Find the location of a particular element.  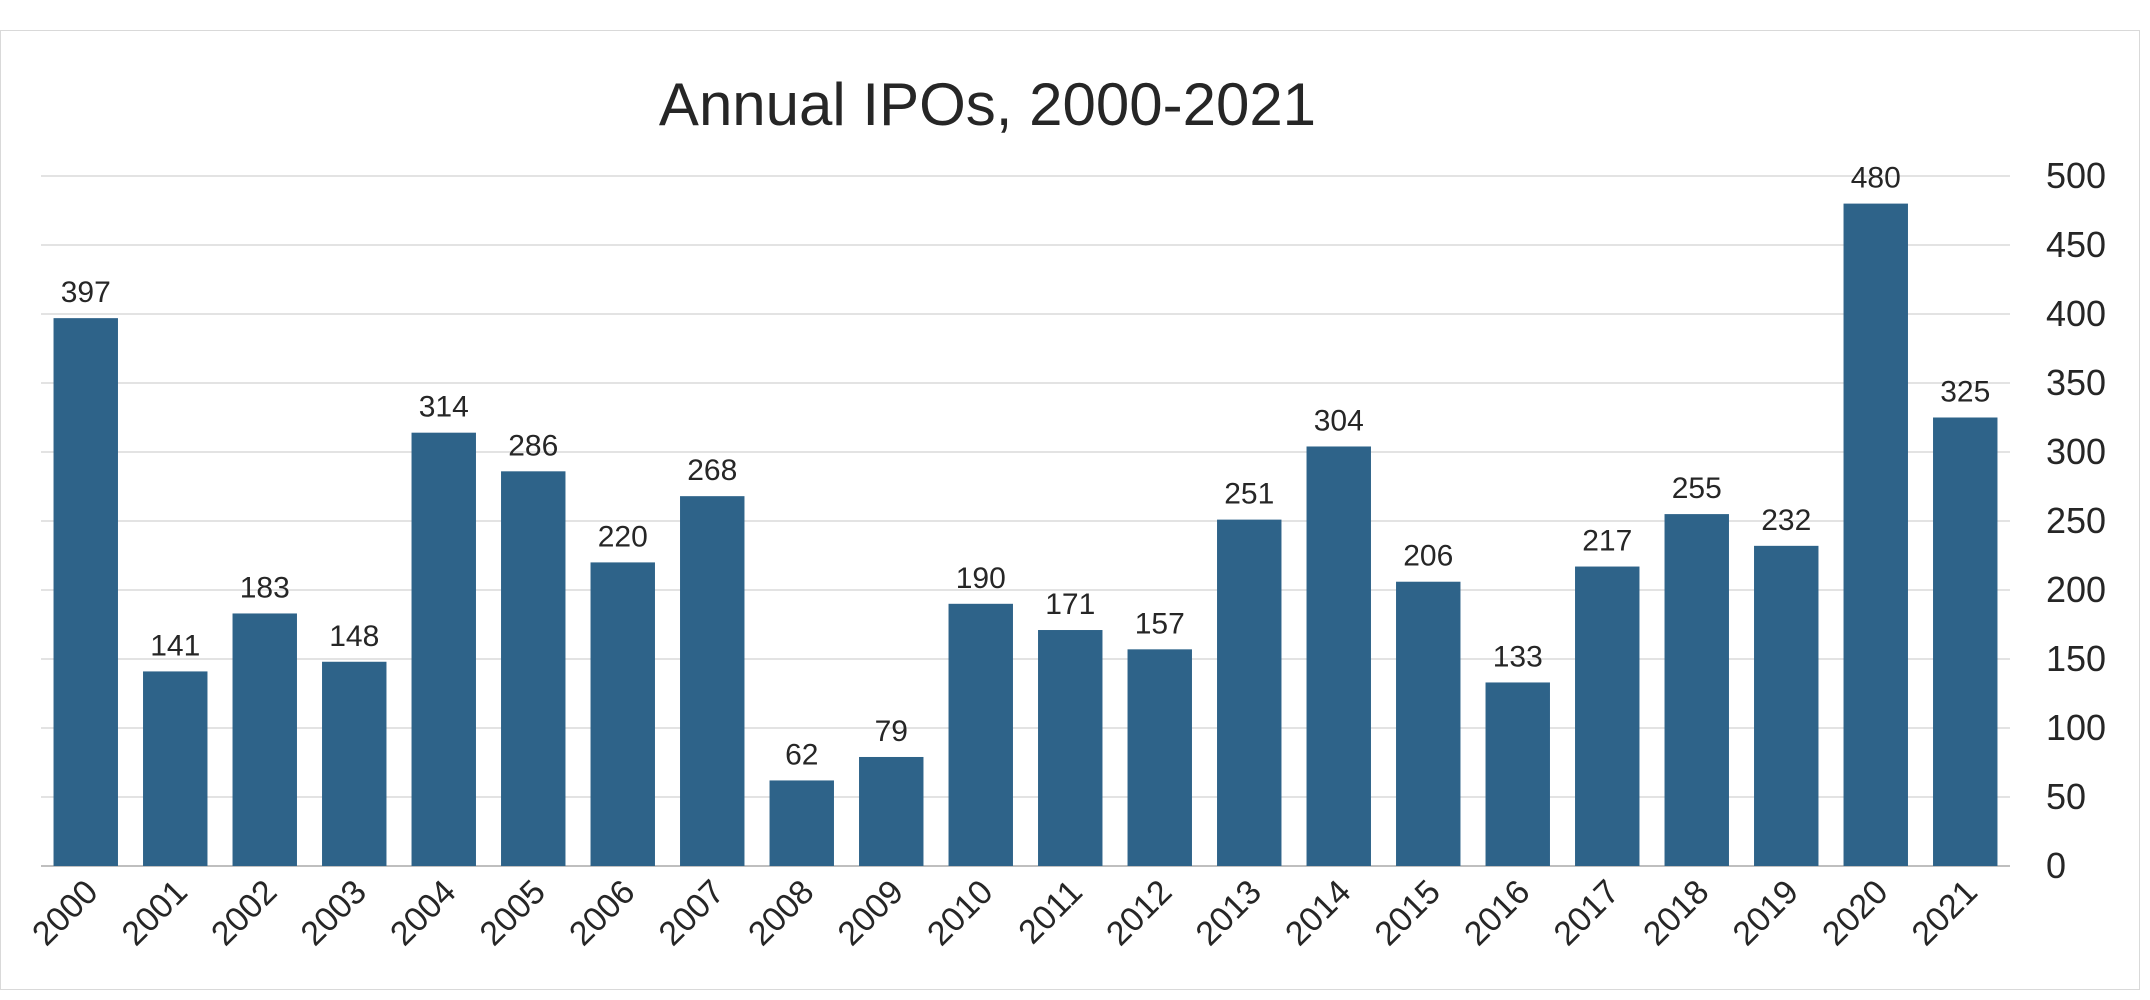

bar-2021 is located at coordinates (1965, 641).